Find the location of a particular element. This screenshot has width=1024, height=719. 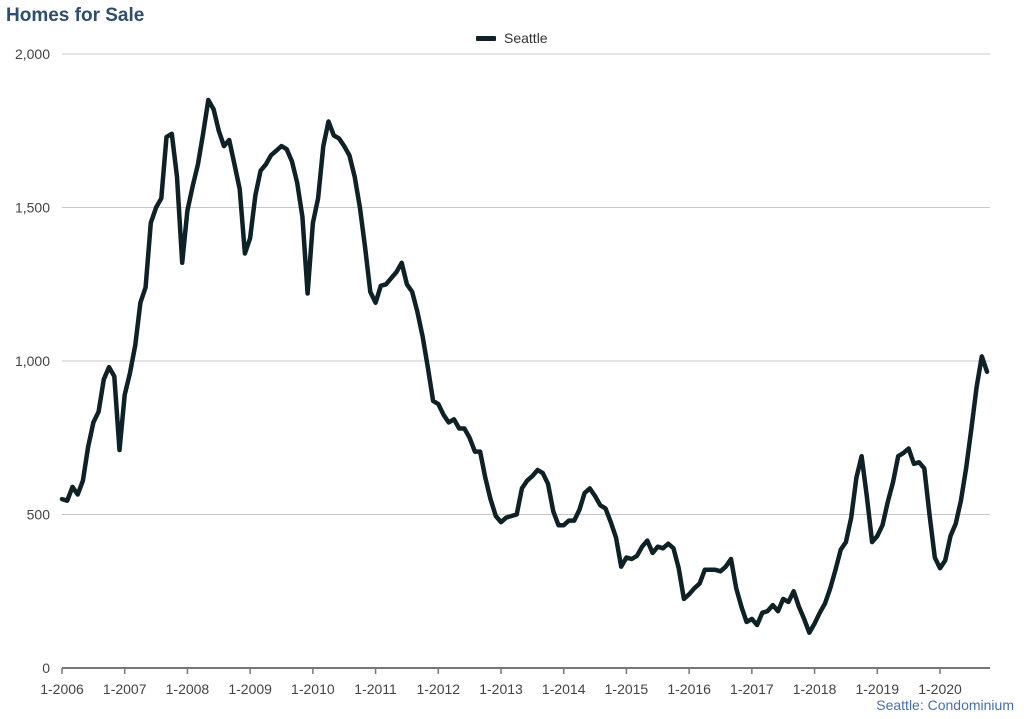

x-tick-label: 1-2016 is located at coordinates (689, 689).